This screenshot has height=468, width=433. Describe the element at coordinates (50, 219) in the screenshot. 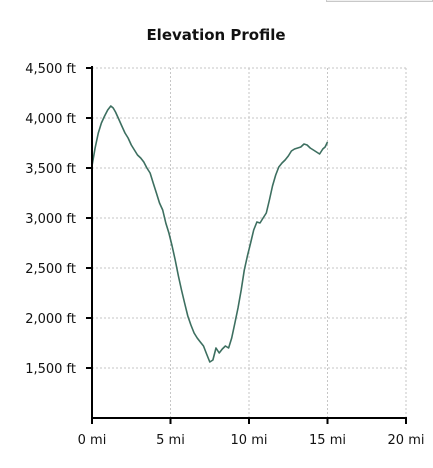

I see `y-tick-label: 3,000 ft` at that location.